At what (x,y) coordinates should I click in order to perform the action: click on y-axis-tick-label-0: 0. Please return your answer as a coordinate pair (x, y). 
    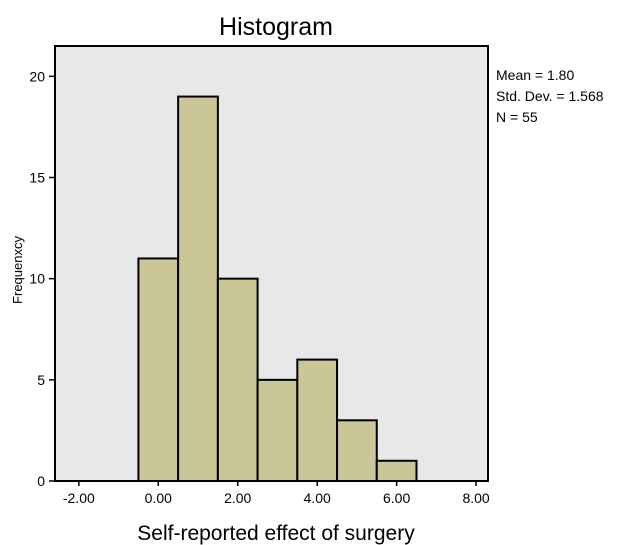
    Looking at the image, I should click on (41, 481).